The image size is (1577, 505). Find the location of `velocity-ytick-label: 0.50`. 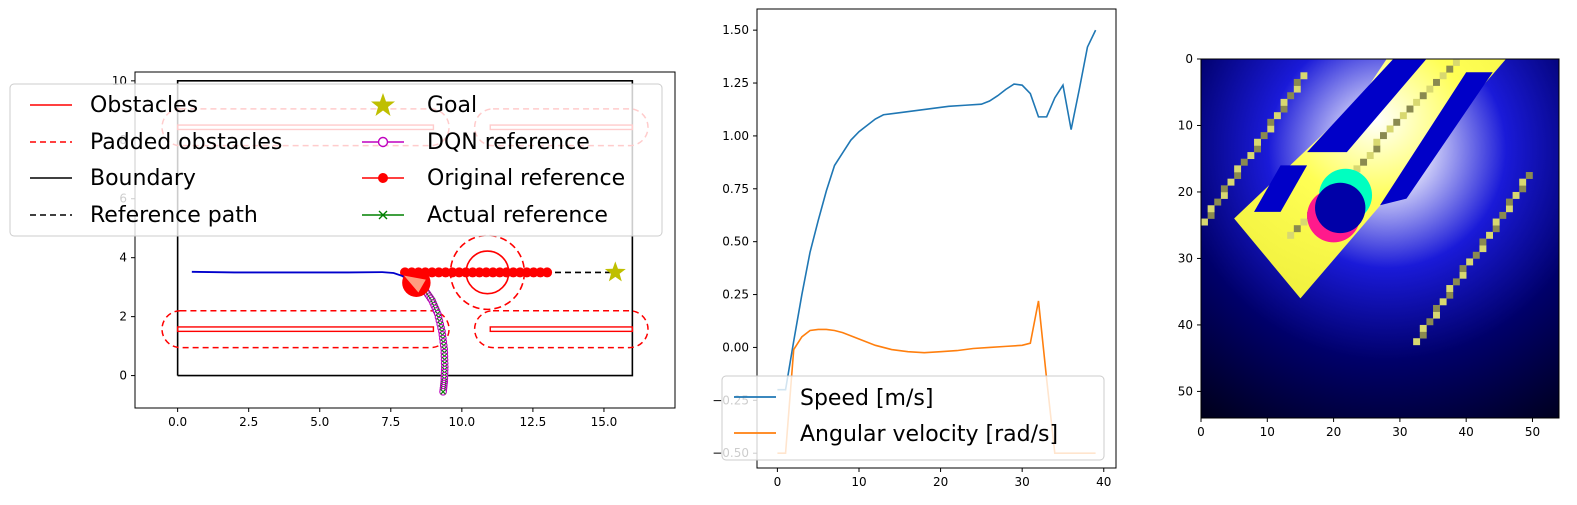

velocity-ytick-label: 0.50 is located at coordinates (735, 242).